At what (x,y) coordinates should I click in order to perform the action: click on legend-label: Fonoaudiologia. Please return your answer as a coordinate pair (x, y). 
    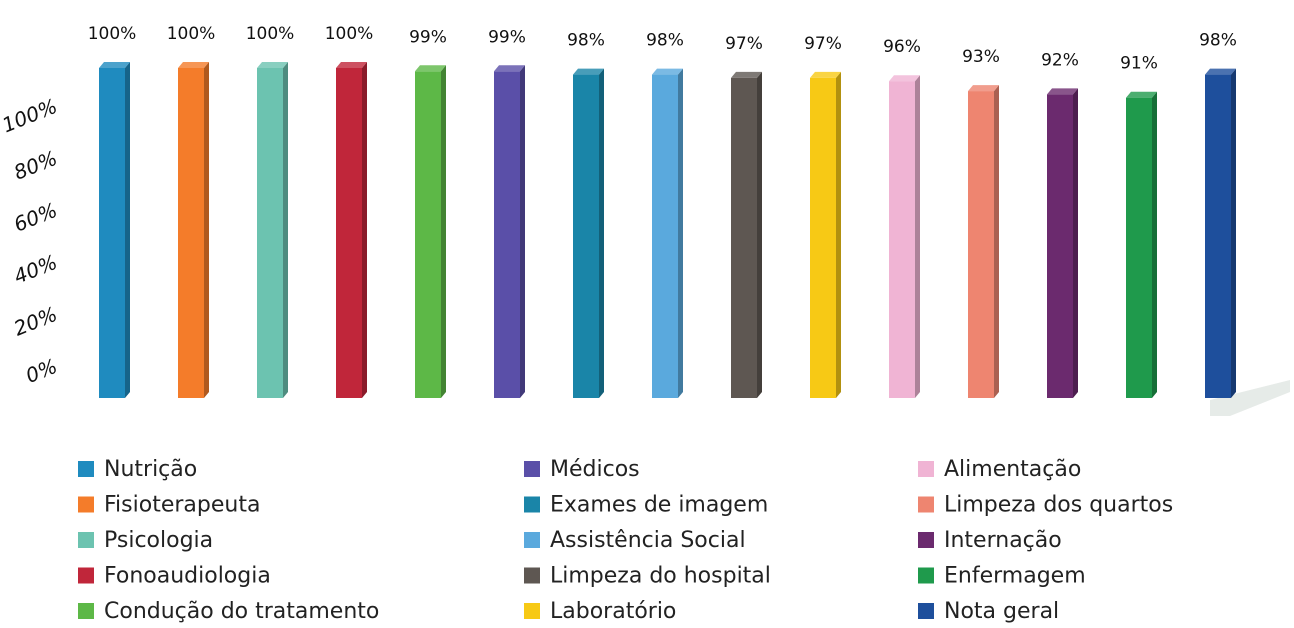
    Looking at the image, I should click on (187, 576).